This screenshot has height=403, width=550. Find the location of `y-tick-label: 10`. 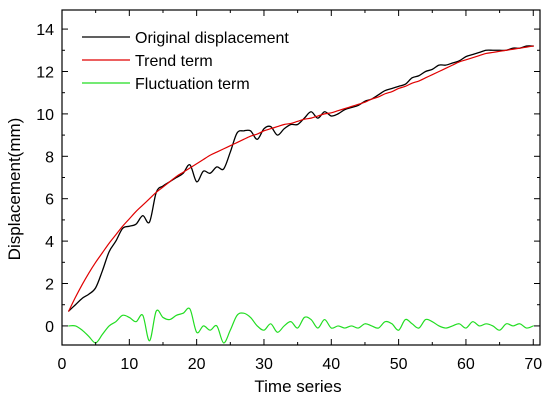

y-tick-label: 10 is located at coordinates (45, 115).